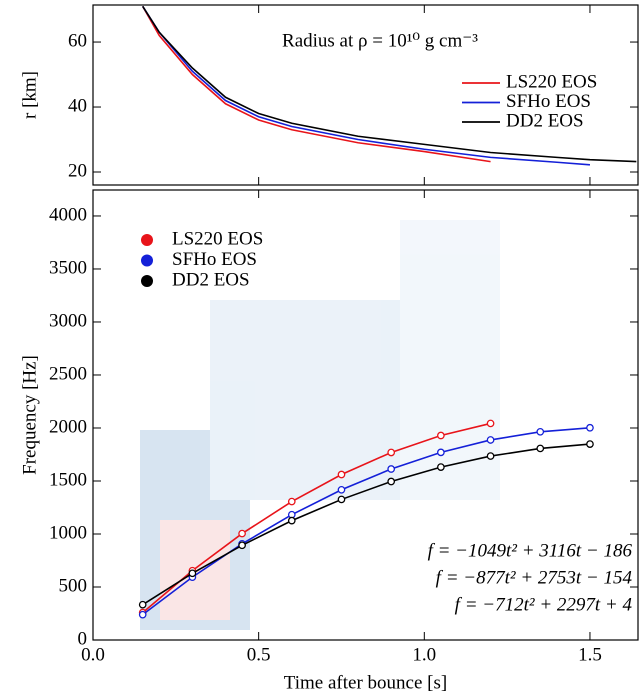 Image resolution: width=639 pixels, height=698 pixels. Describe the element at coordinates (530, 550) in the screenshot. I see `fit-formula: f = −1049t² + 3116t − 186` at that location.